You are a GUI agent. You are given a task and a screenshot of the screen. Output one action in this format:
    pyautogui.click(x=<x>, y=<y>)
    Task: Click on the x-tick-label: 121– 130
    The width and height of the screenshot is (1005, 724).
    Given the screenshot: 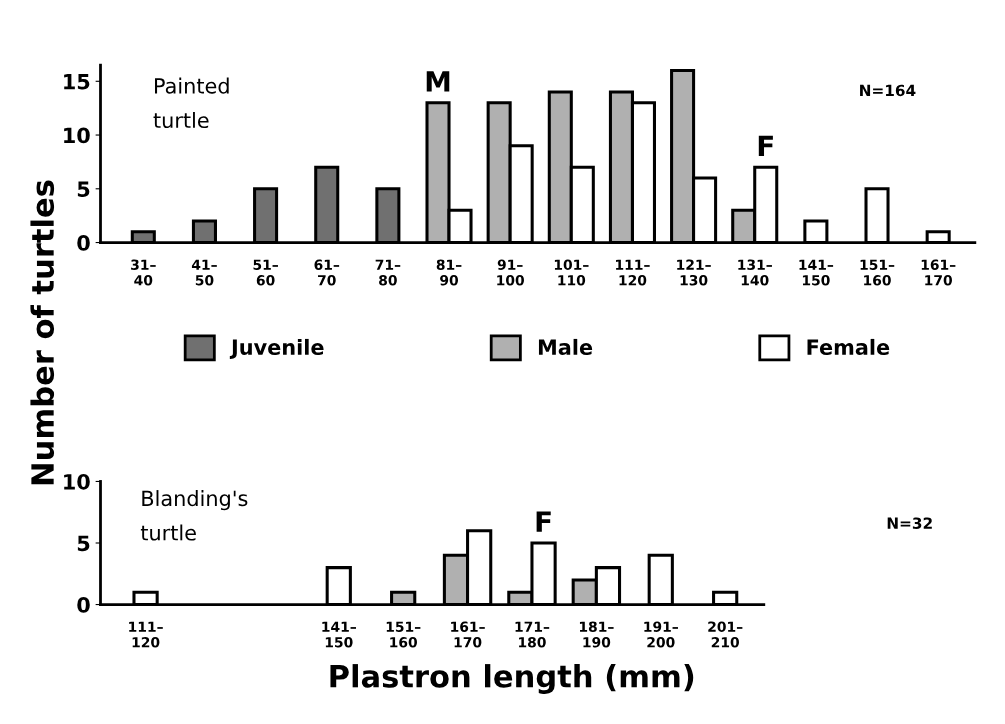 What is the action you would take?
    pyautogui.click(x=694, y=272)
    